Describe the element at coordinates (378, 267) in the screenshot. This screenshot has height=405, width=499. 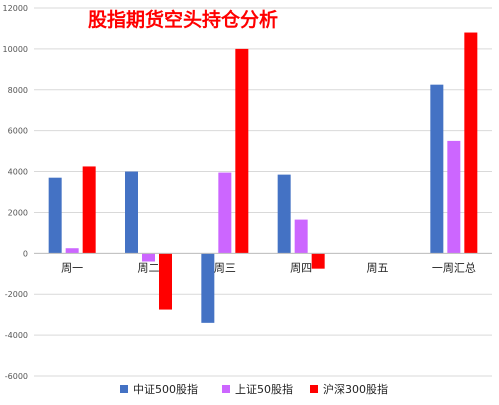
I see `x-category-label: 周五` at that location.